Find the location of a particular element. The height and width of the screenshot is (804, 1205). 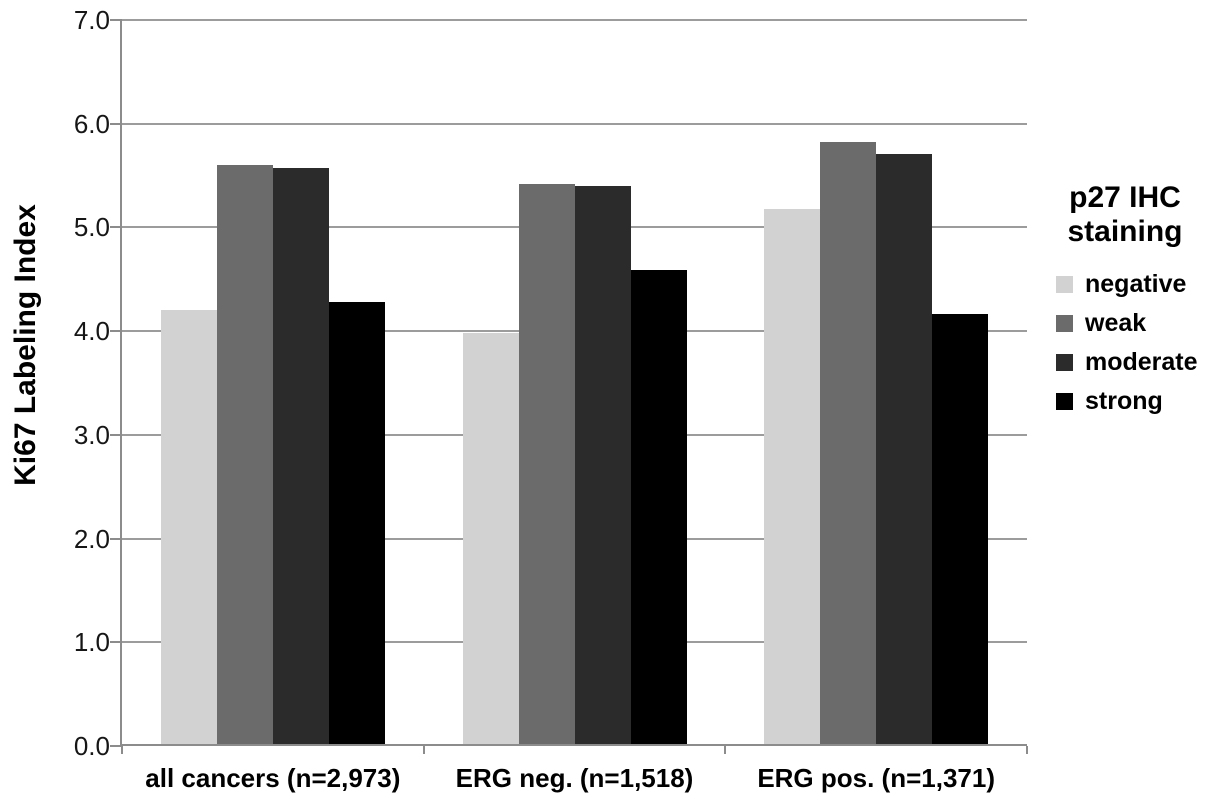

bar-negative-group3 is located at coordinates (792, 477).